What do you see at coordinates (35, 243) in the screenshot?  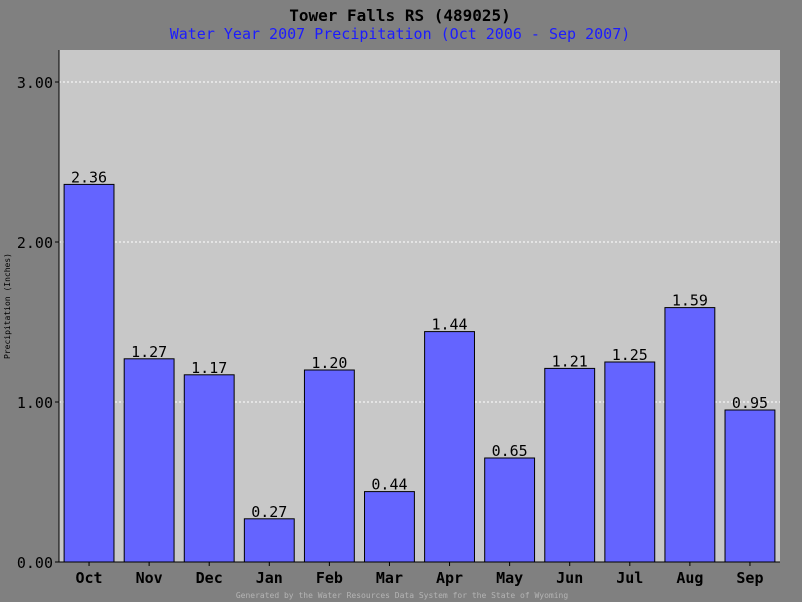 I see `y-tick-label: 2.00` at bounding box center [35, 243].